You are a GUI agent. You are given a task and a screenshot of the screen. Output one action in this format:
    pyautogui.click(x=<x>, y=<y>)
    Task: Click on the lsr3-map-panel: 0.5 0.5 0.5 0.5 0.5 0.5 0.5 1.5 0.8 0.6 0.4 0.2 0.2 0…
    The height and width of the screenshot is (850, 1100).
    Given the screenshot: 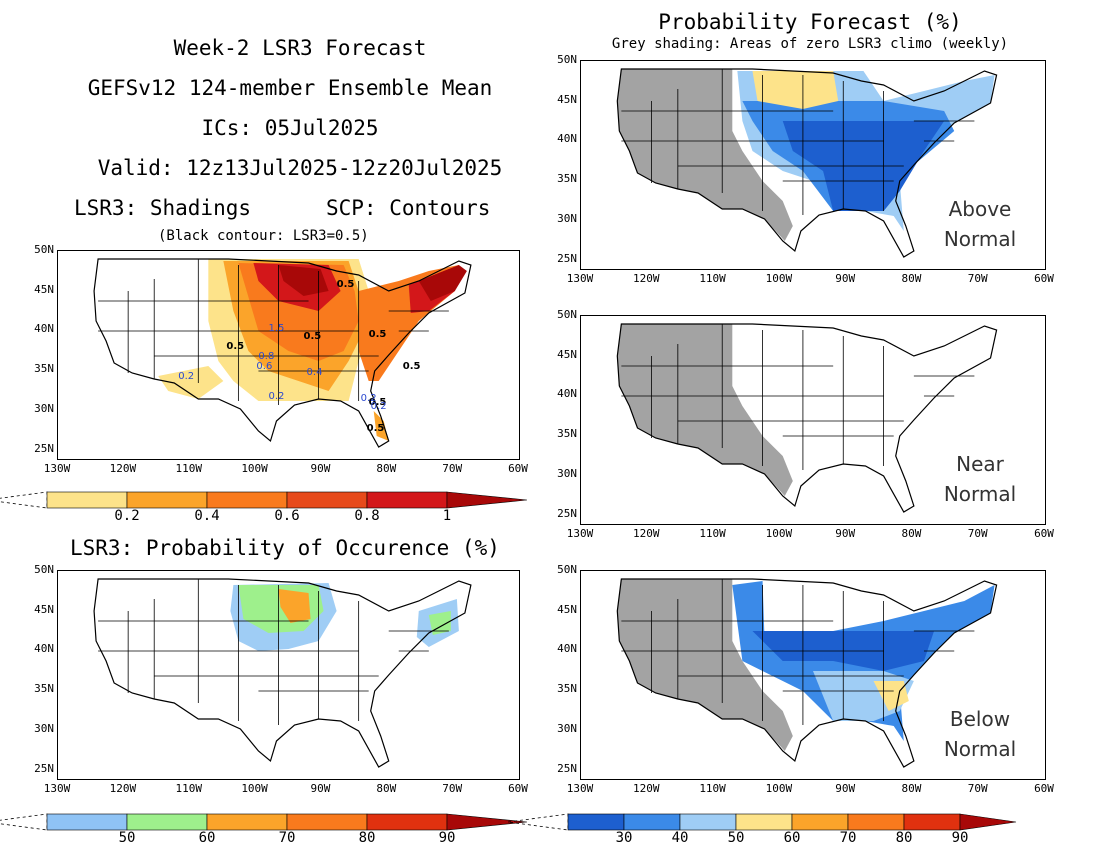 What is the action you would take?
    pyautogui.click(x=288, y=355)
    